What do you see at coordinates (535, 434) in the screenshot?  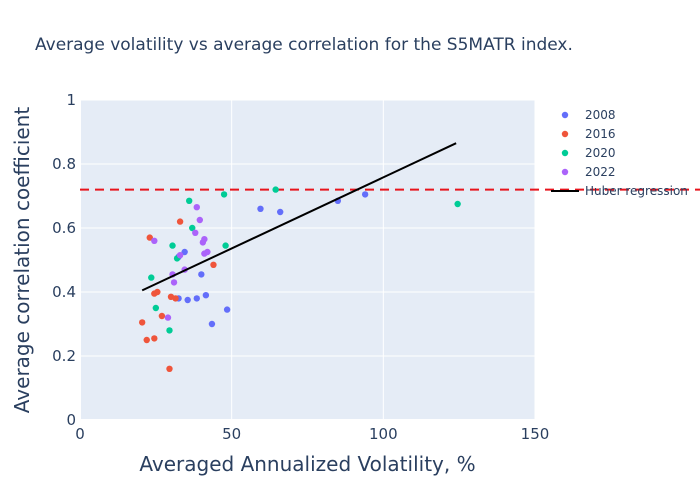 I see `x-tick-label: 150` at bounding box center [535, 434].